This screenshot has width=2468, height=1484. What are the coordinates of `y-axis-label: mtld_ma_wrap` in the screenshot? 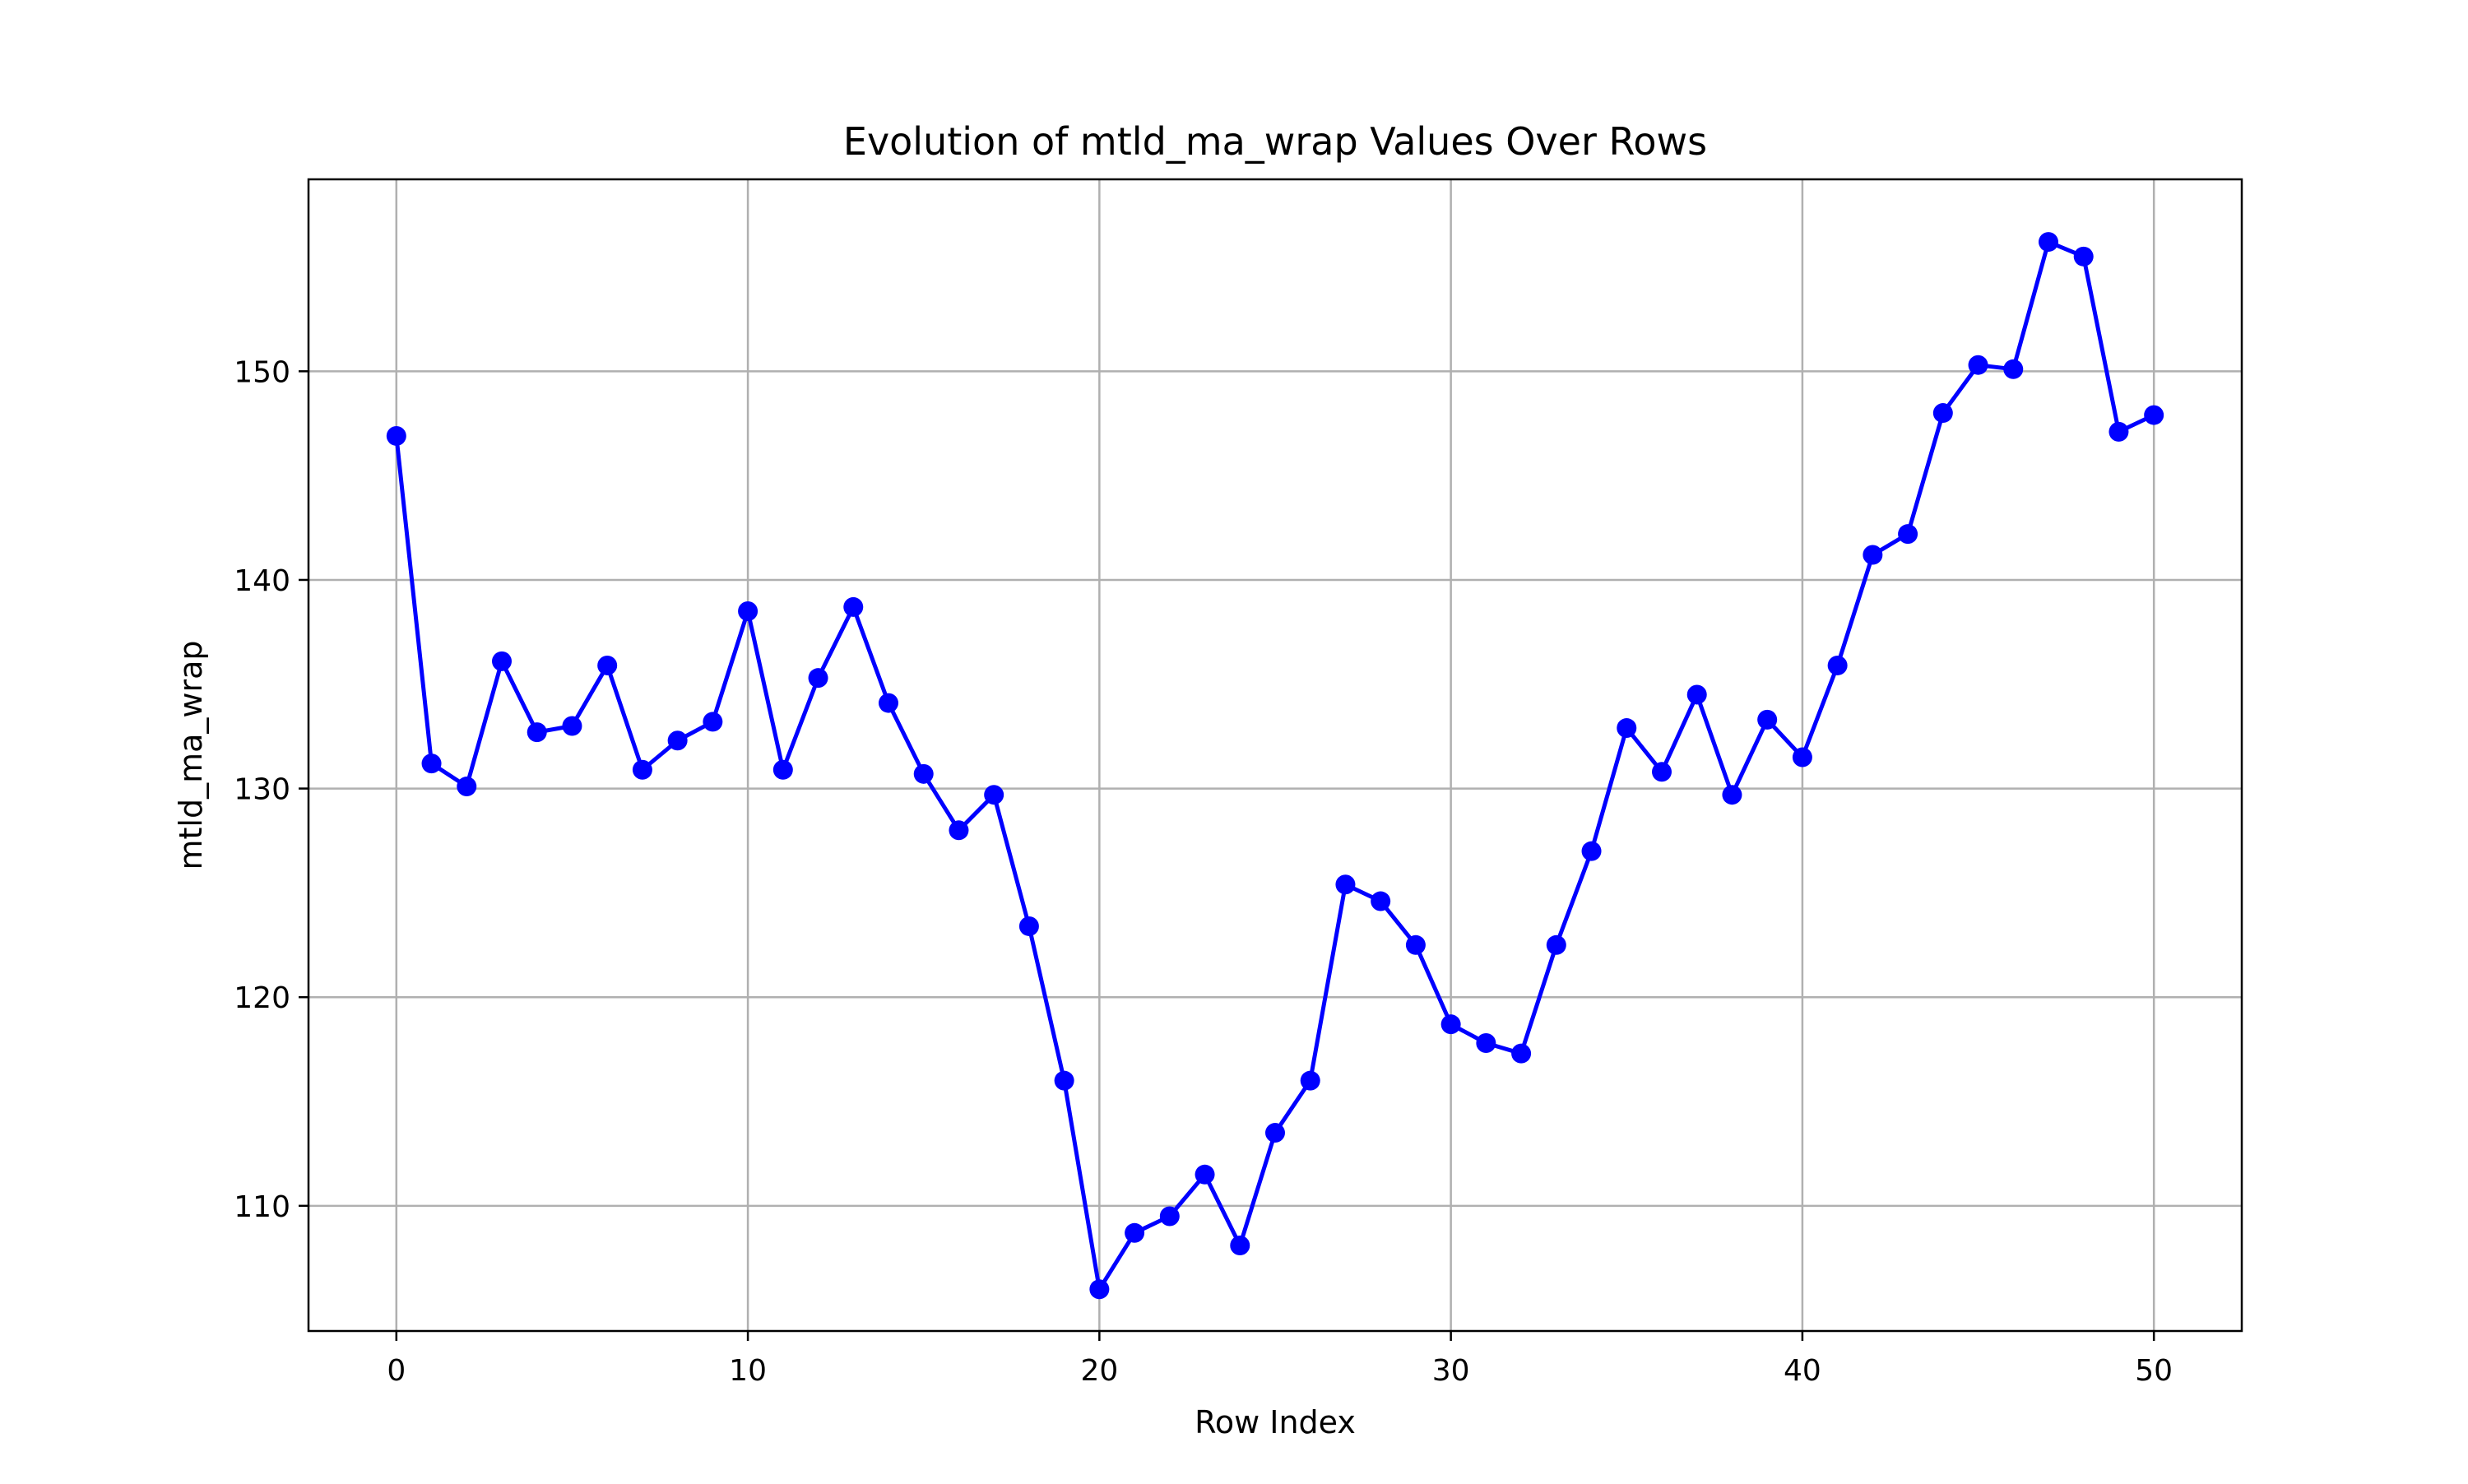 It's located at (191, 755).